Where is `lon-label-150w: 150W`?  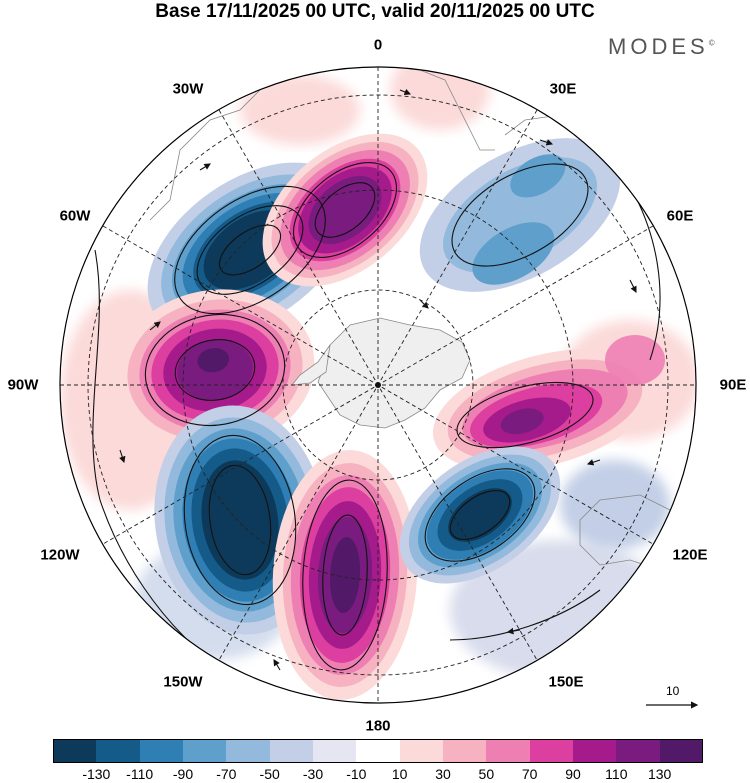
lon-label-150w: 150W is located at coordinates (183, 682).